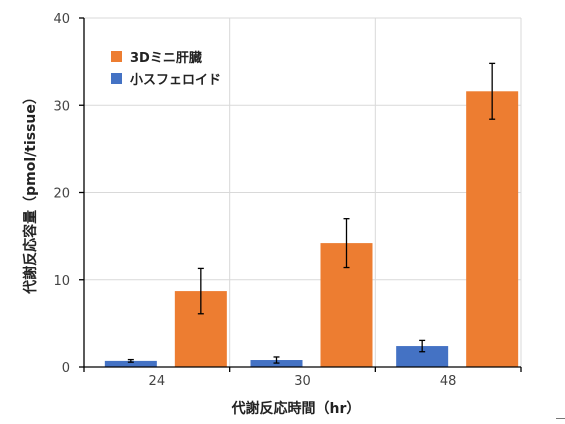  Describe the element at coordinates (296, 408) in the screenshot. I see `x-axis-title: 代謝反応時間（hr）` at that location.